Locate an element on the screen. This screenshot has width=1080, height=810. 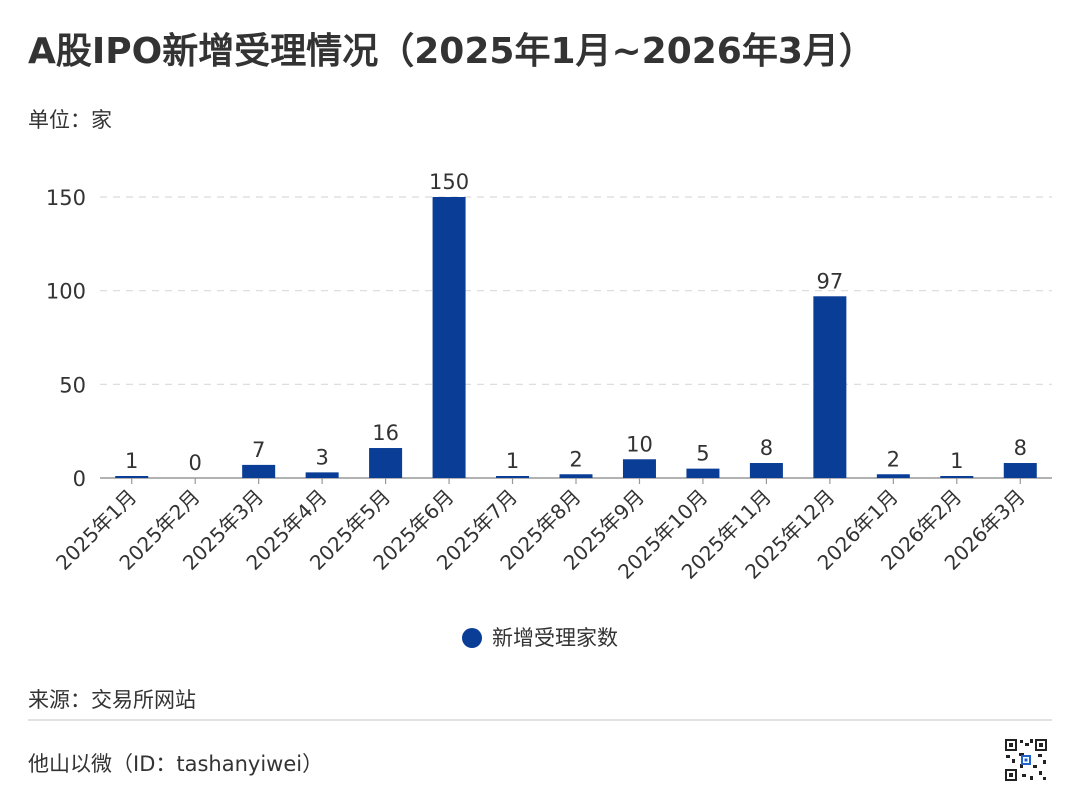
chart-title: A股IPO新增受理情况（2025年1月~2026年3月） is located at coordinates (451, 51).